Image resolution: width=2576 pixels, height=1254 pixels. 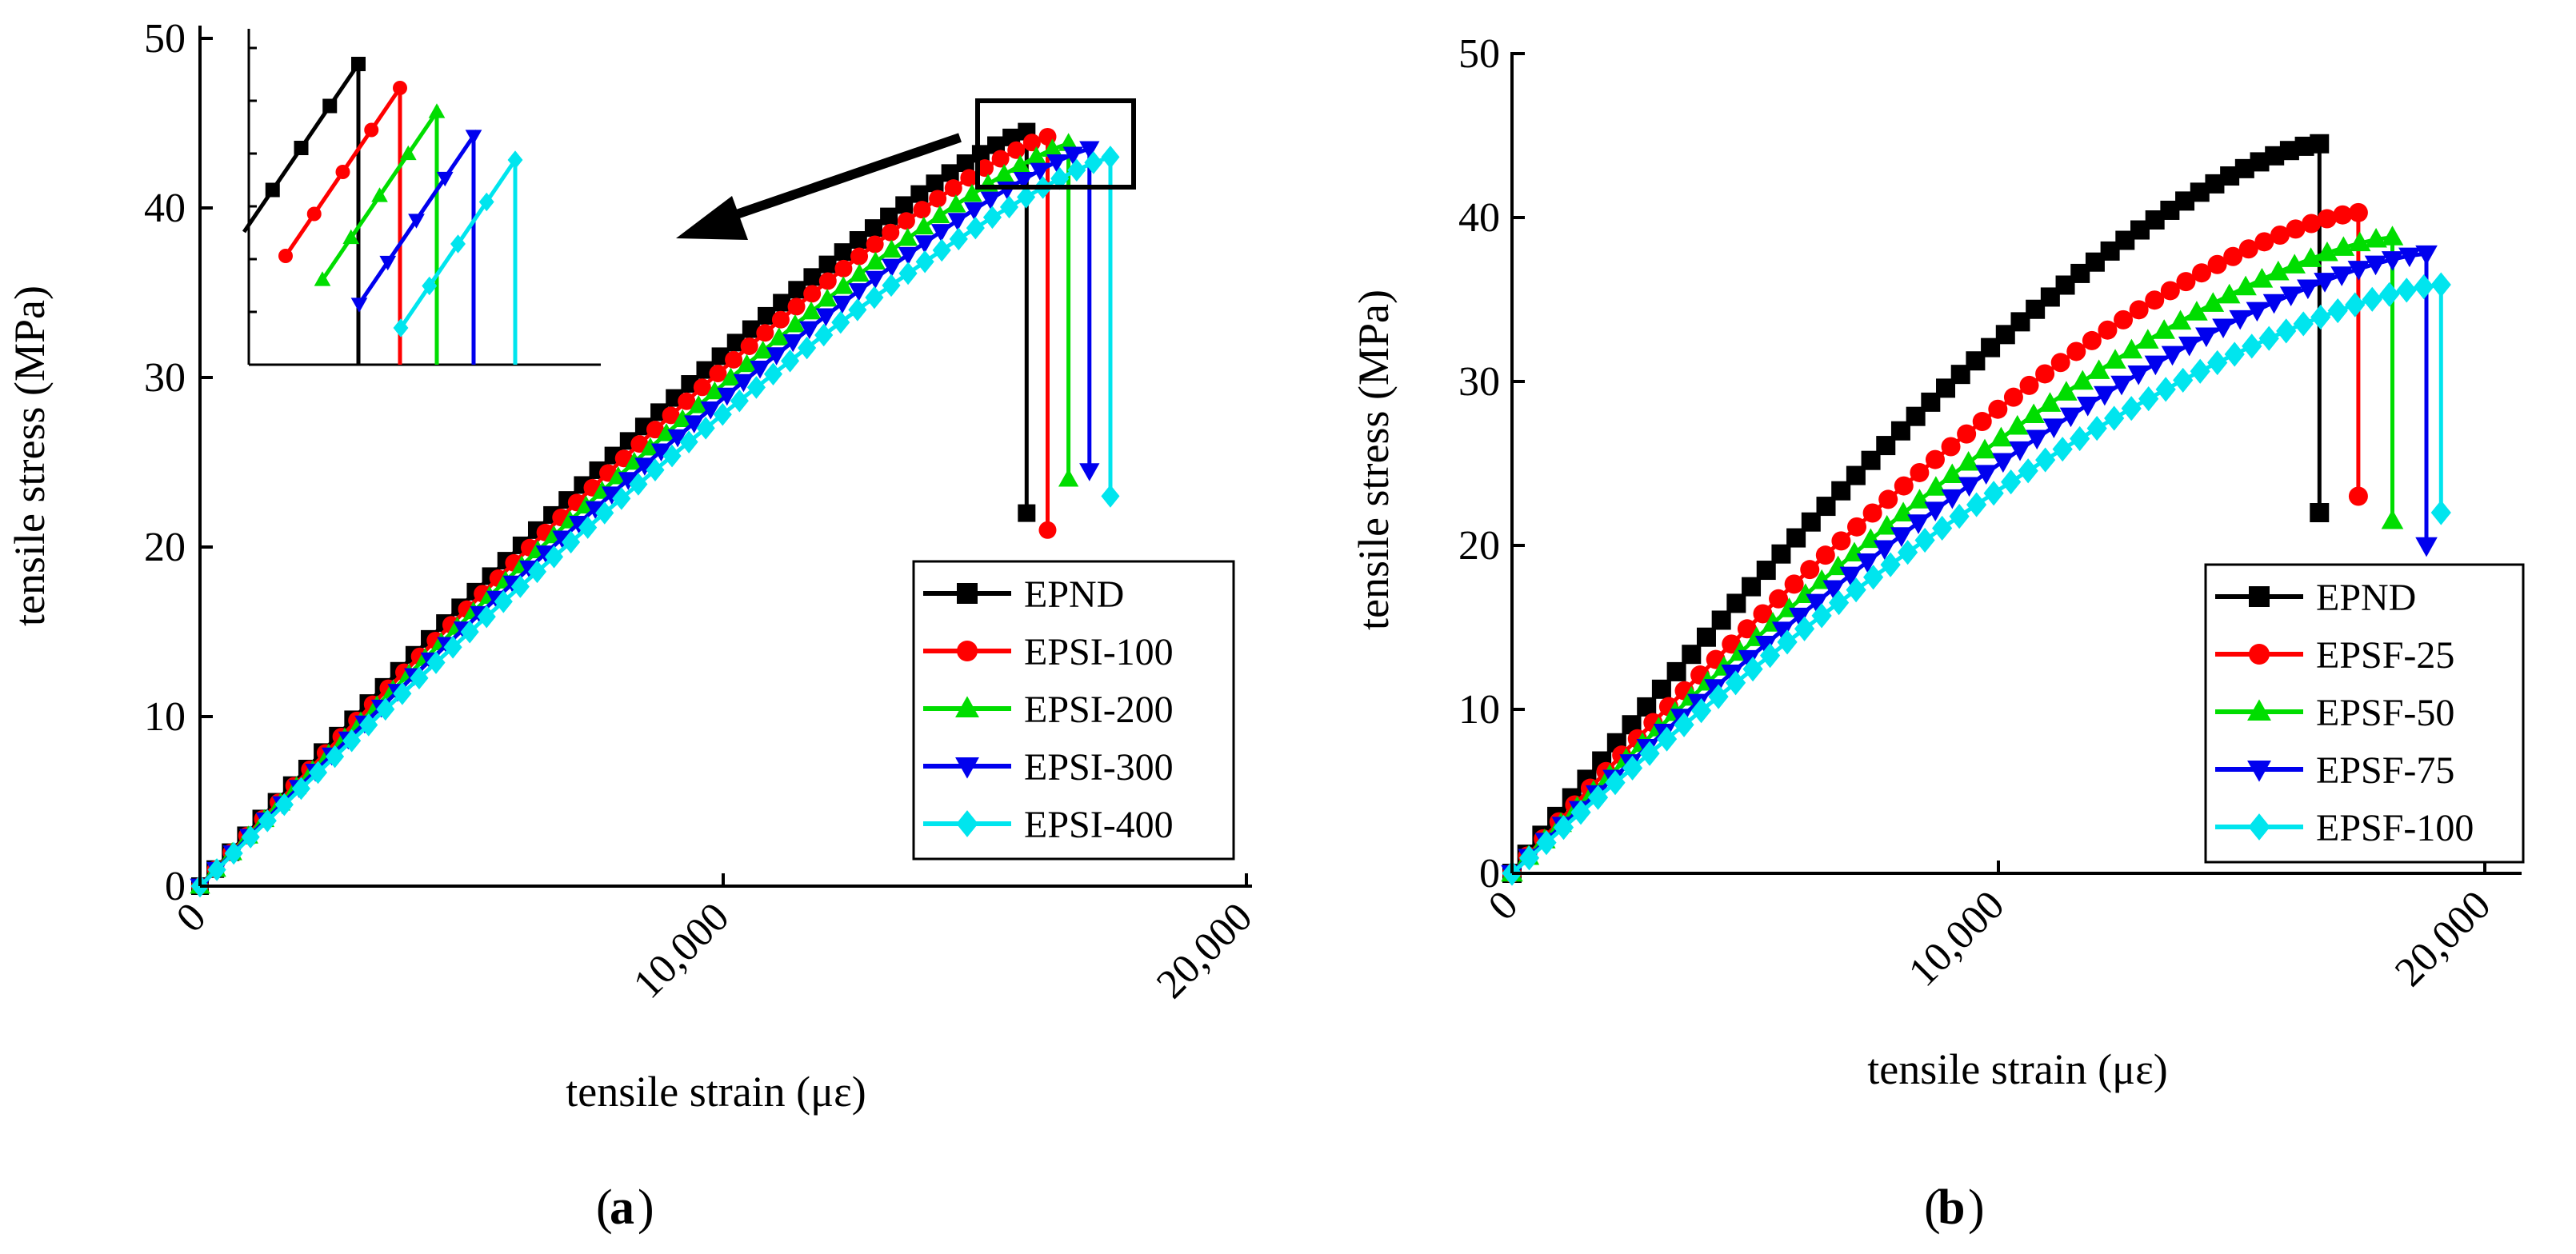 What do you see at coordinates (359, 305) in the screenshot?
I see `inset-series-epsi-300-point` at bounding box center [359, 305].